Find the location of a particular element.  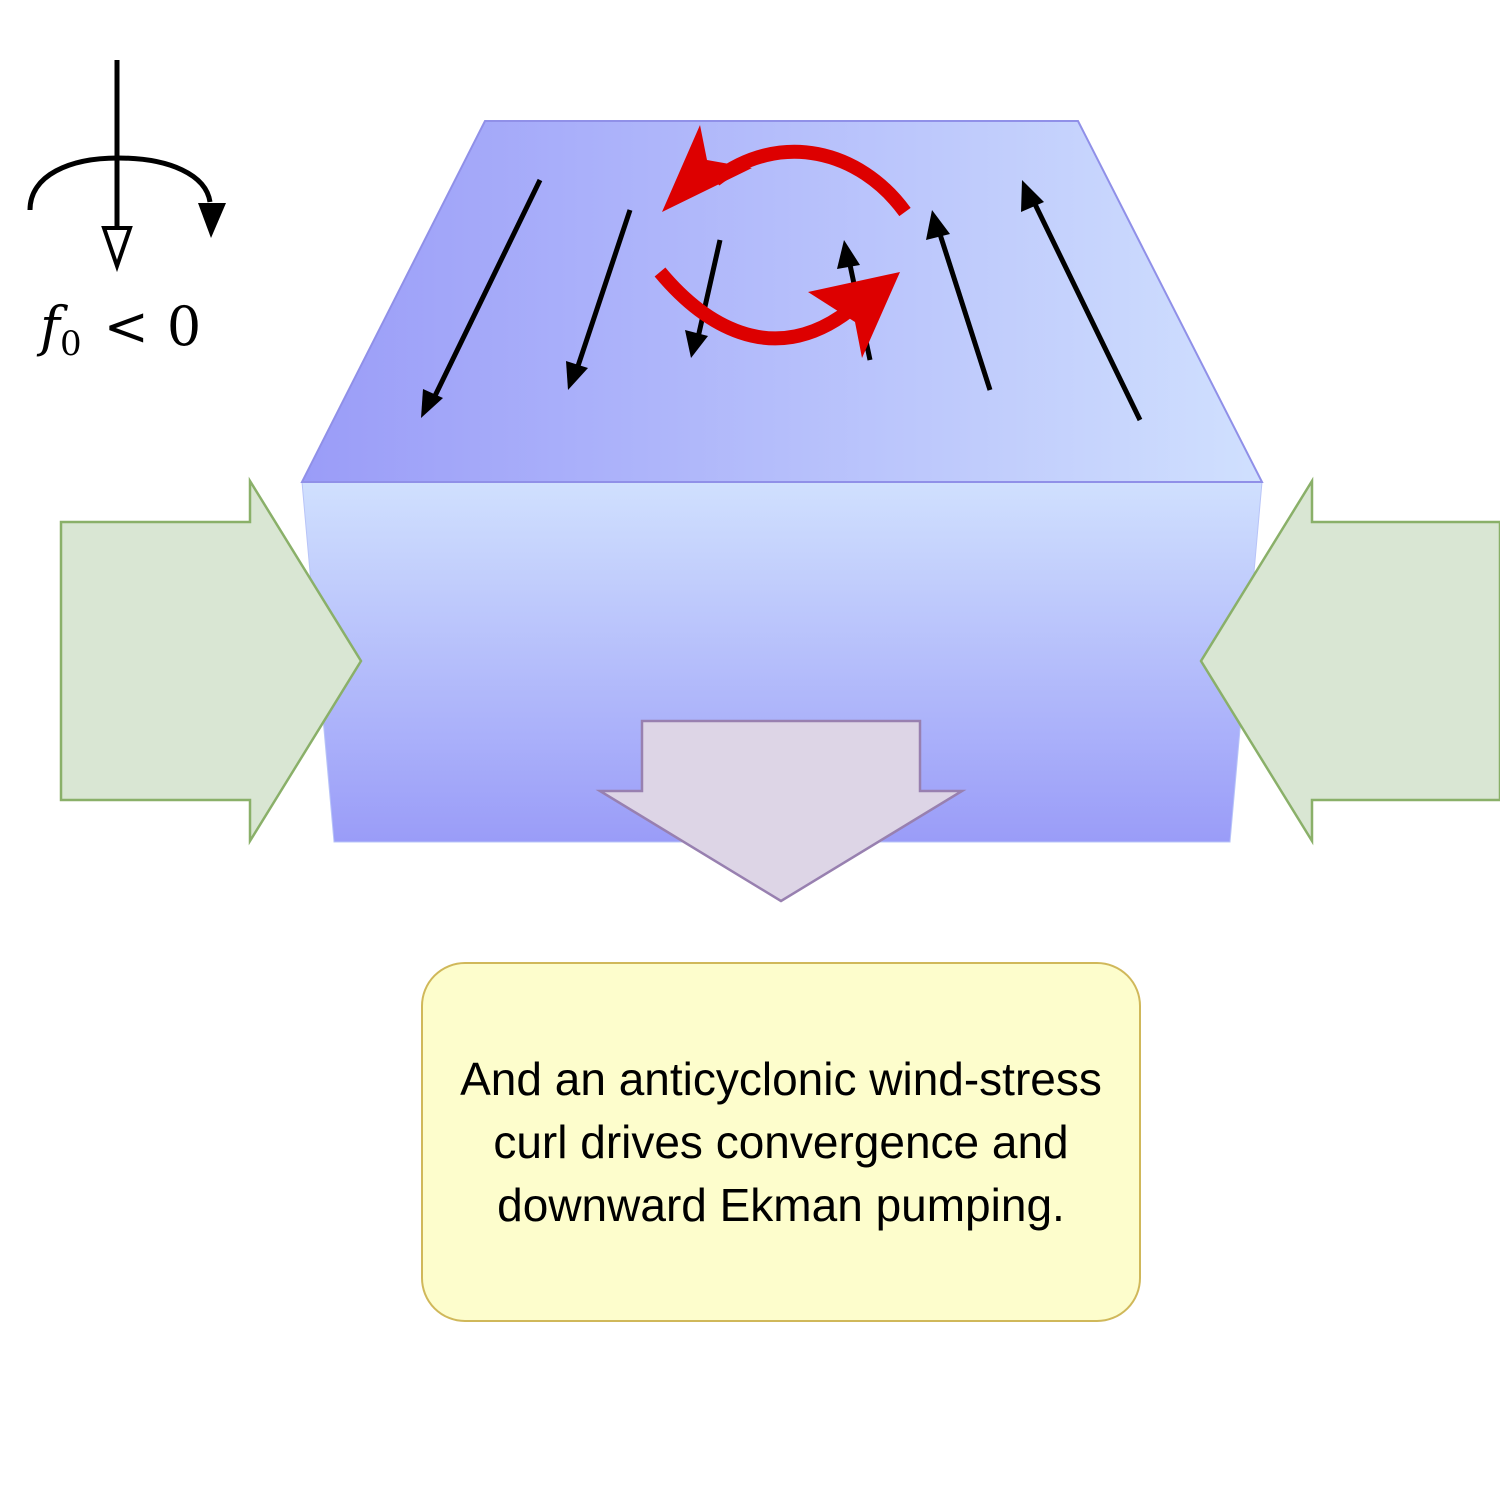

coriolis-subscript: 0 is located at coordinates (71, 344).